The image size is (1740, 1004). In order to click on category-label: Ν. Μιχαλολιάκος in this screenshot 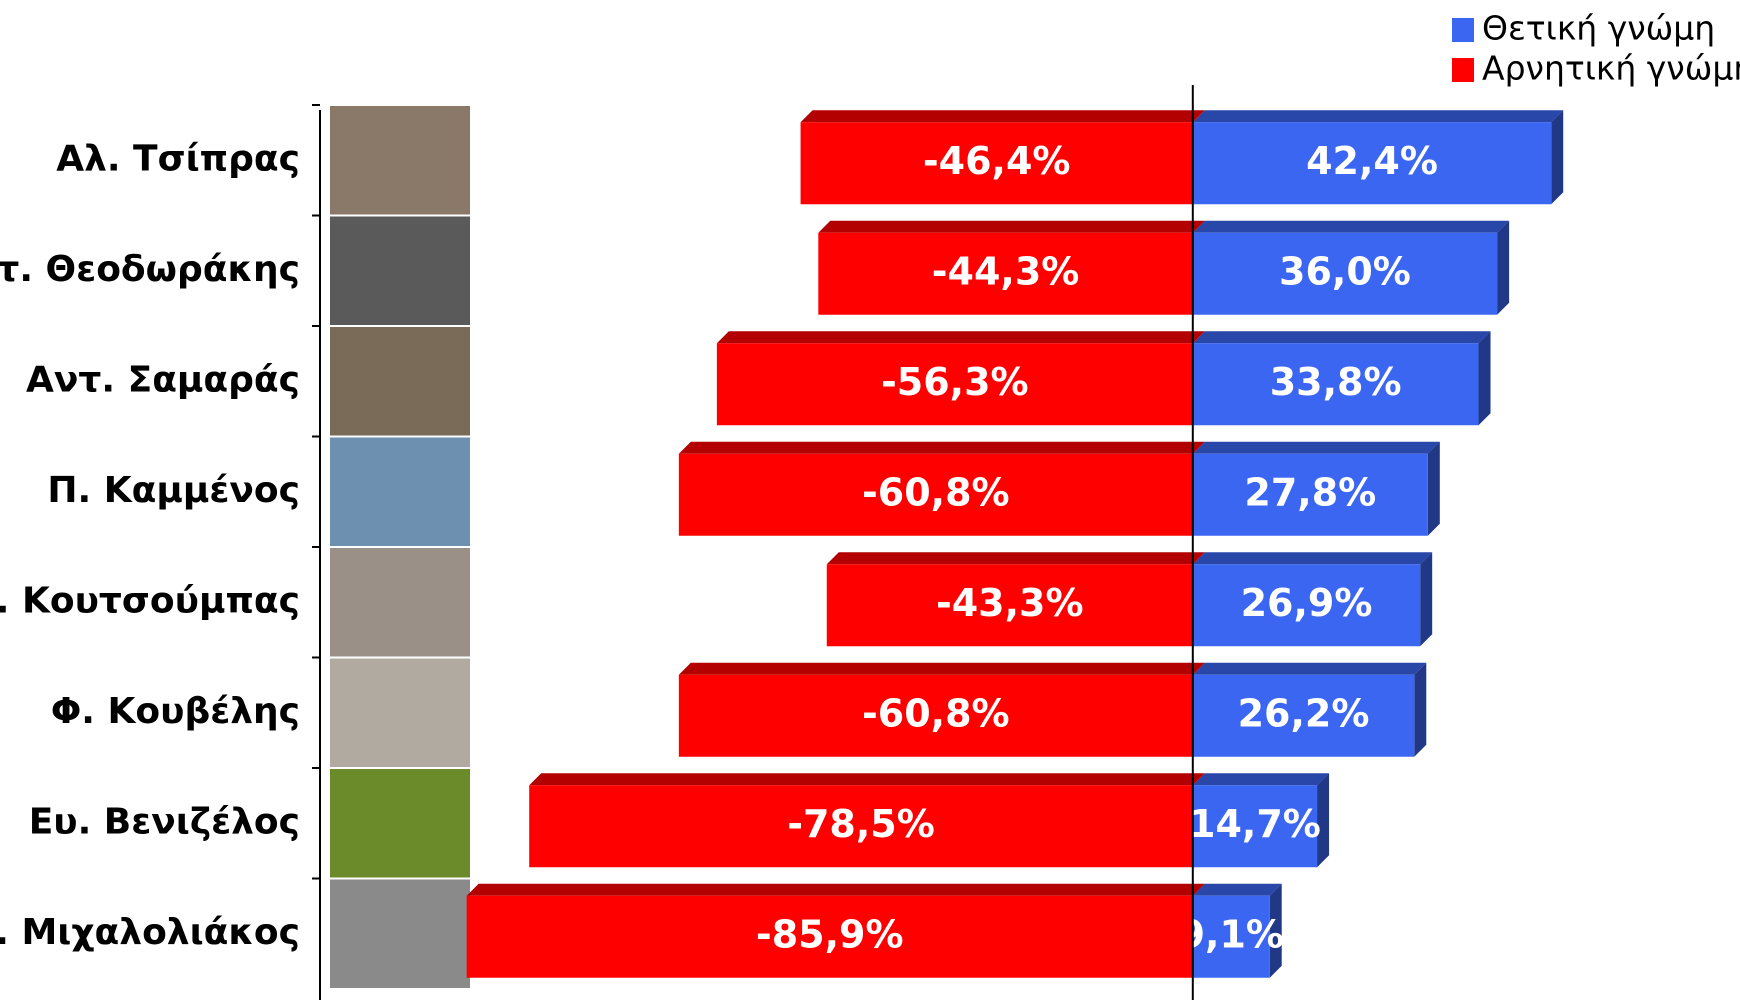, I will do `click(150, 932)`.